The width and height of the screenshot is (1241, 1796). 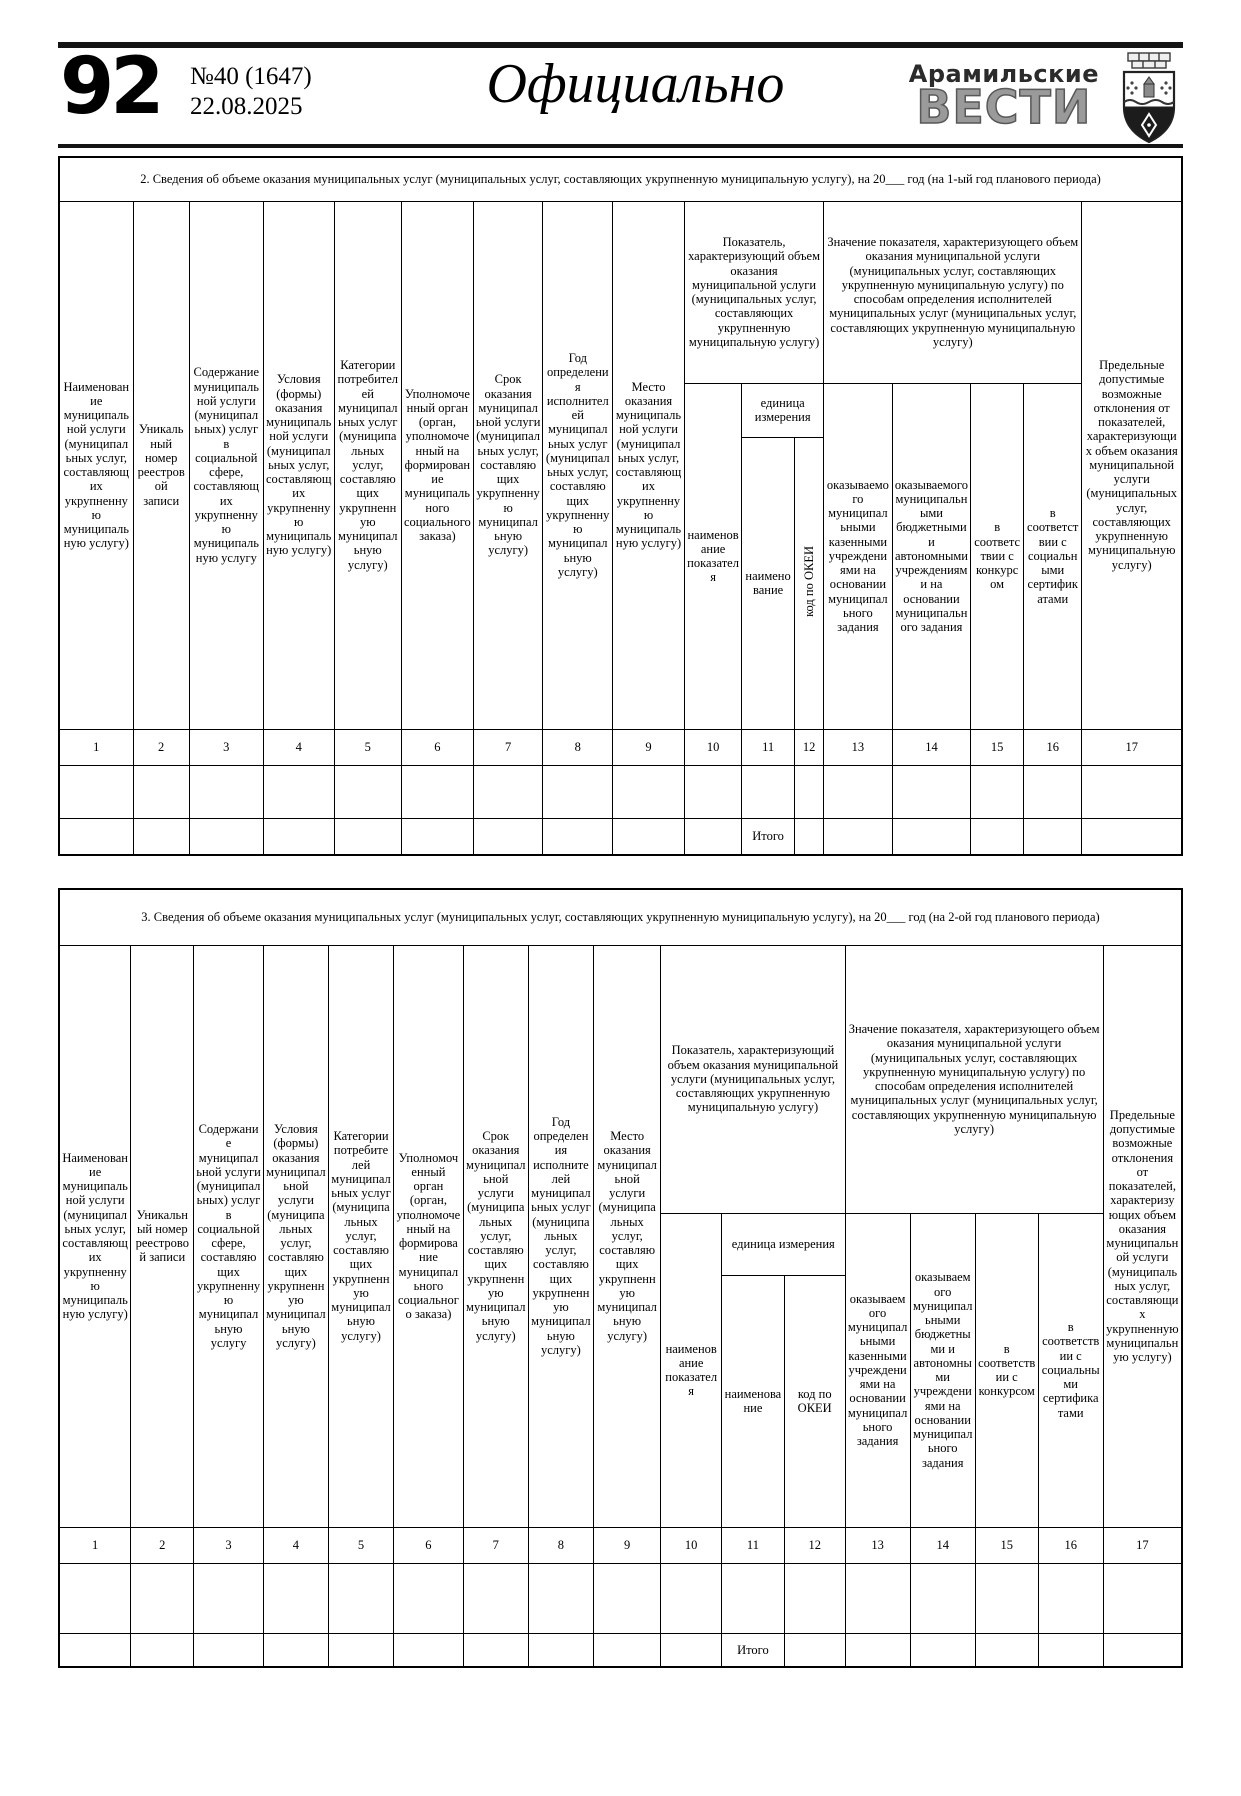 What do you see at coordinates (1142, 1545) in the screenshot?
I see `column-number-cell: 17` at bounding box center [1142, 1545].